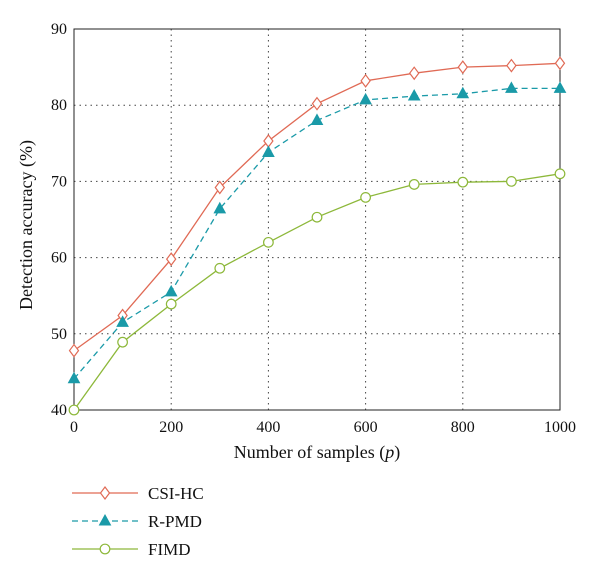 The height and width of the screenshot is (573, 600). Describe the element at coordinates (74, 427) in the screenshot. I see `x-tick-label: 0` at that location.